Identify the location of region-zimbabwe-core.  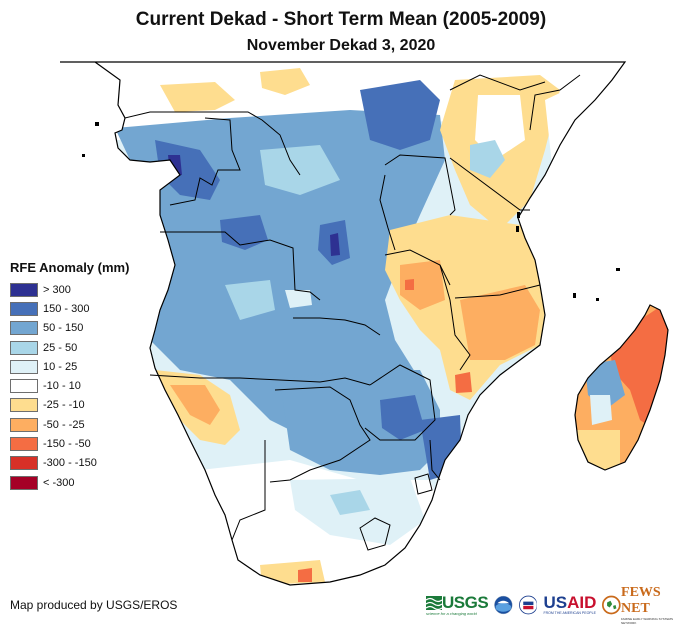
(402, 417).